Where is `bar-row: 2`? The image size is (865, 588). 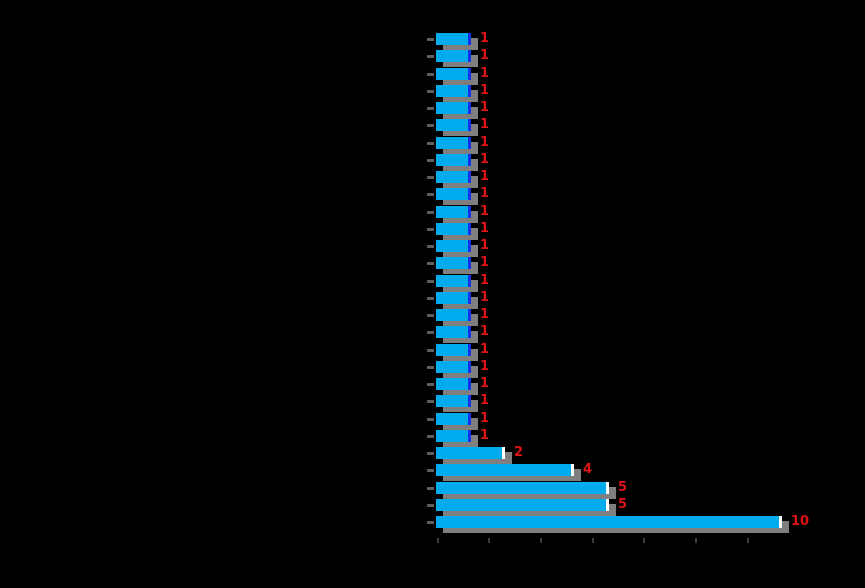
bar-row: 2 is located at coordinates (500, 455).